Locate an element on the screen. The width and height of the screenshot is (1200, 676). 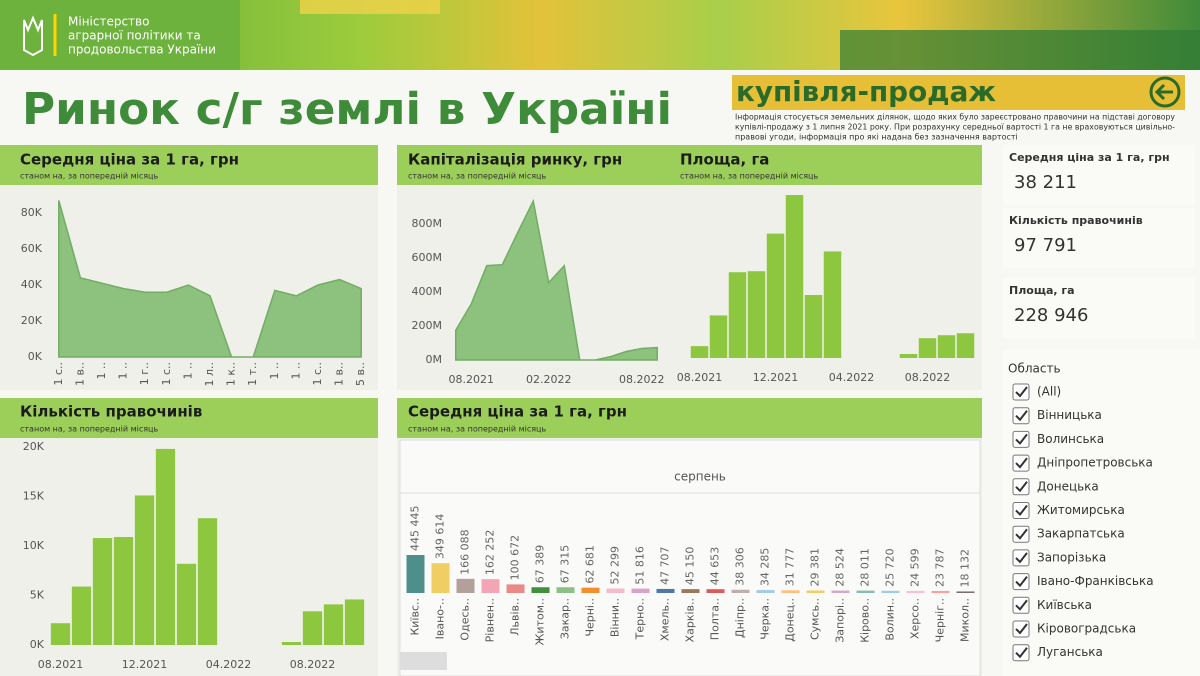
x-tick-label: 04.2022 is located at coordinates (852, 377).